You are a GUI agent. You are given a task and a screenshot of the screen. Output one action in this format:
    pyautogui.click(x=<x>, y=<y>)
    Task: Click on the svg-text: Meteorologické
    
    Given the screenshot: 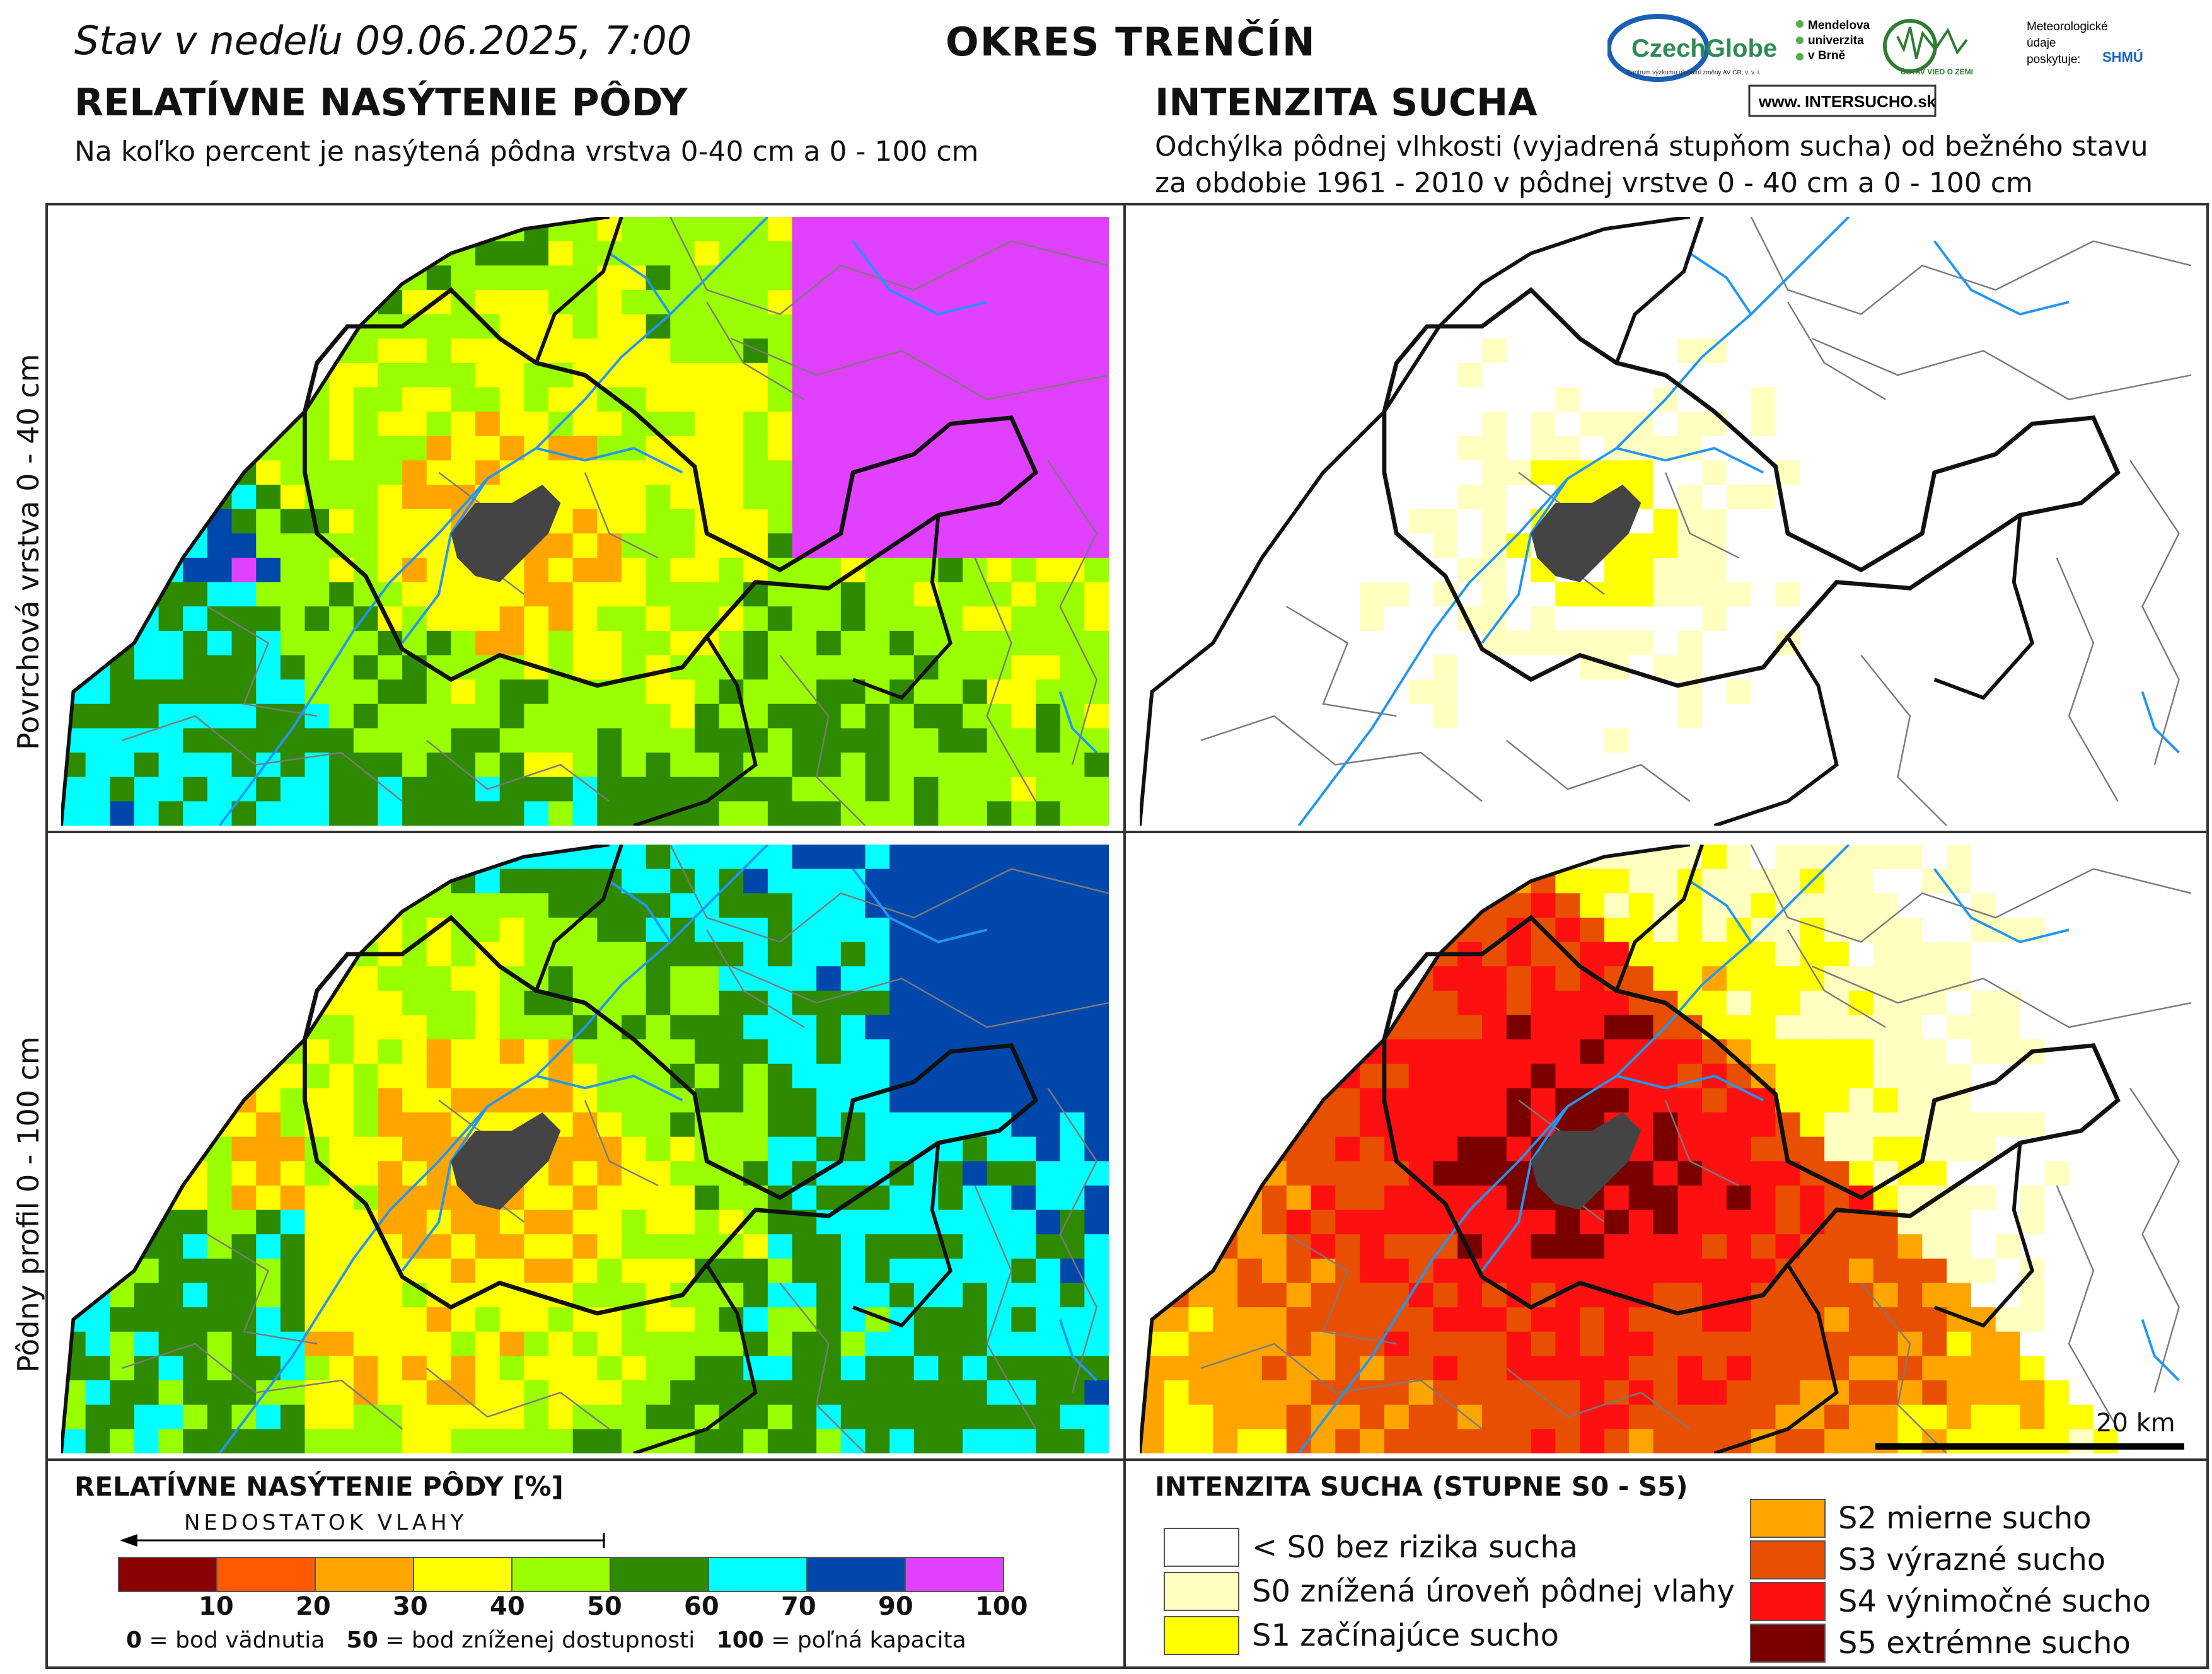 What is the action you would take?
    pyautogui.click(x=2067, y=26)
    